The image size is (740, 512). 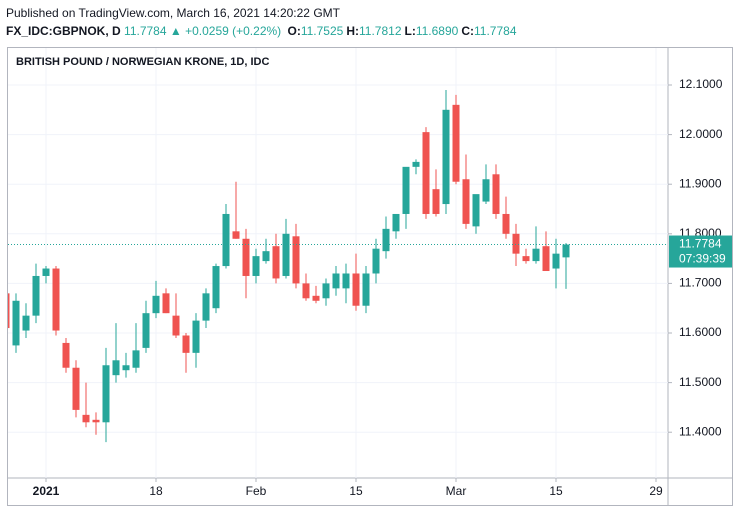 What do you see at coordinates (225, 31) in the screenshot?
I see `change: ▲ +0.0259 (+0.22%)` at bounding box center [225, 31].